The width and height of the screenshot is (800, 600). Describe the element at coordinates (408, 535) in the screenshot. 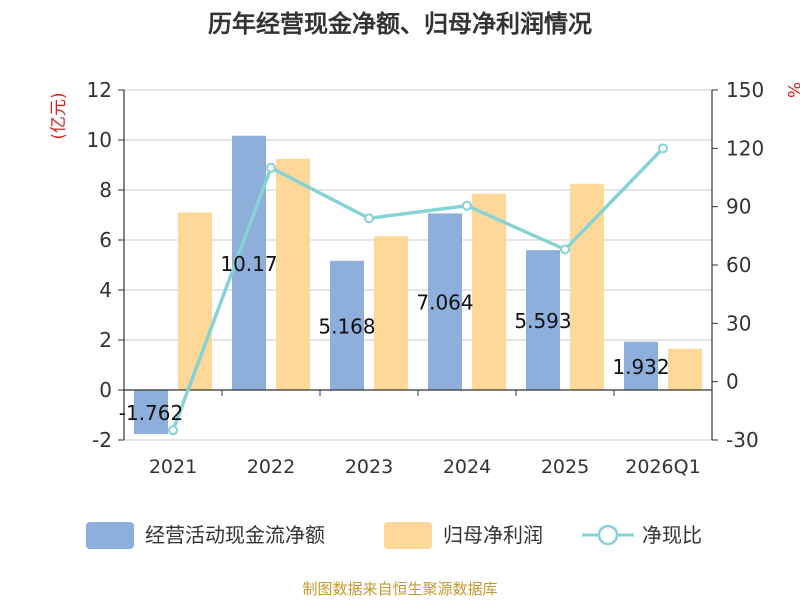

I see `legend-swatch-net-profit` at that location.